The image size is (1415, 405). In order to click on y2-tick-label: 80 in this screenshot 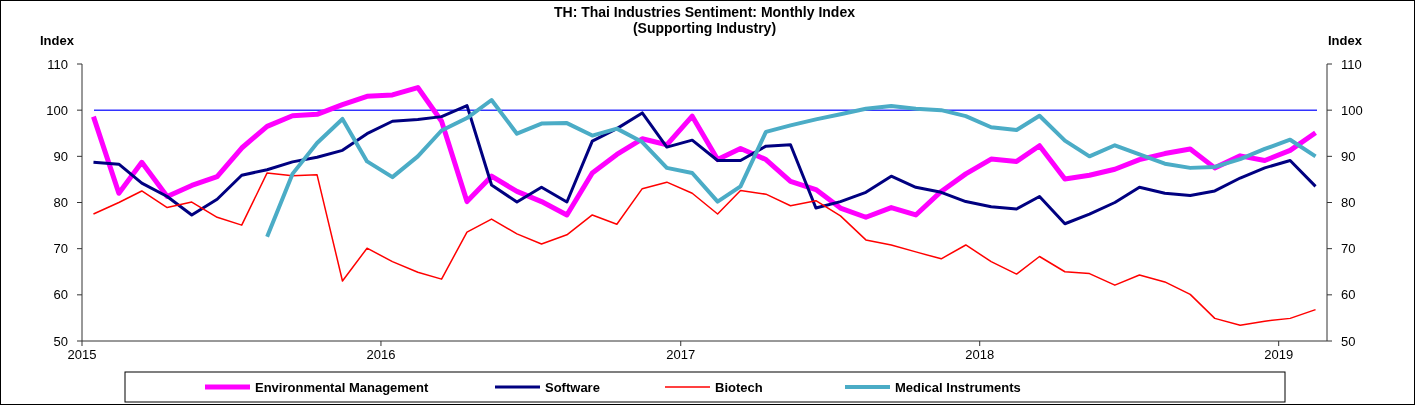, I will do `click(1348, 203)`.